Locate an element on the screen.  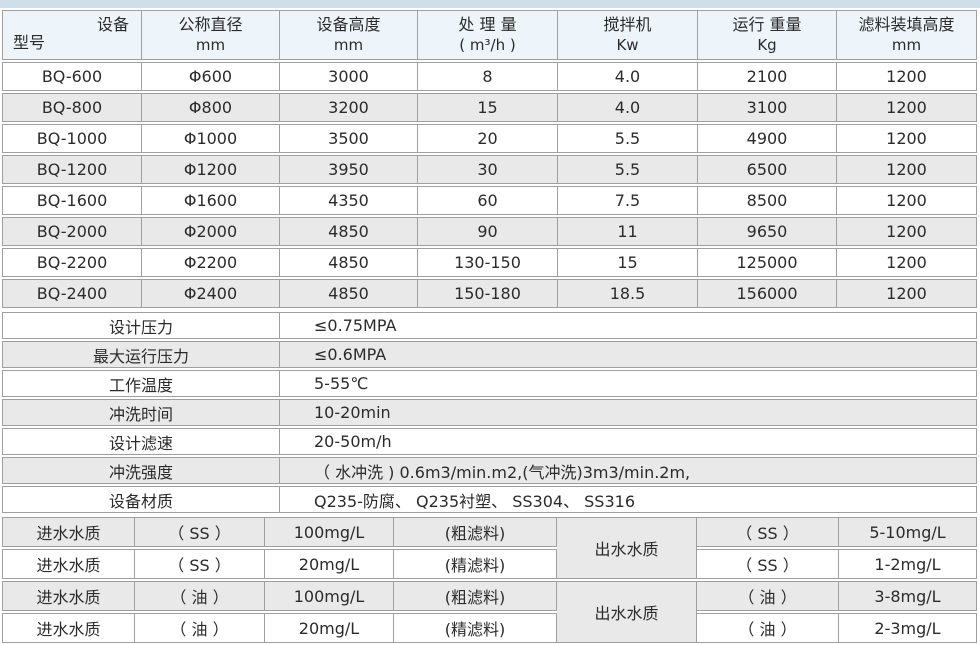
diameter-cell: Φ600 is located at coordinates (211, 76).